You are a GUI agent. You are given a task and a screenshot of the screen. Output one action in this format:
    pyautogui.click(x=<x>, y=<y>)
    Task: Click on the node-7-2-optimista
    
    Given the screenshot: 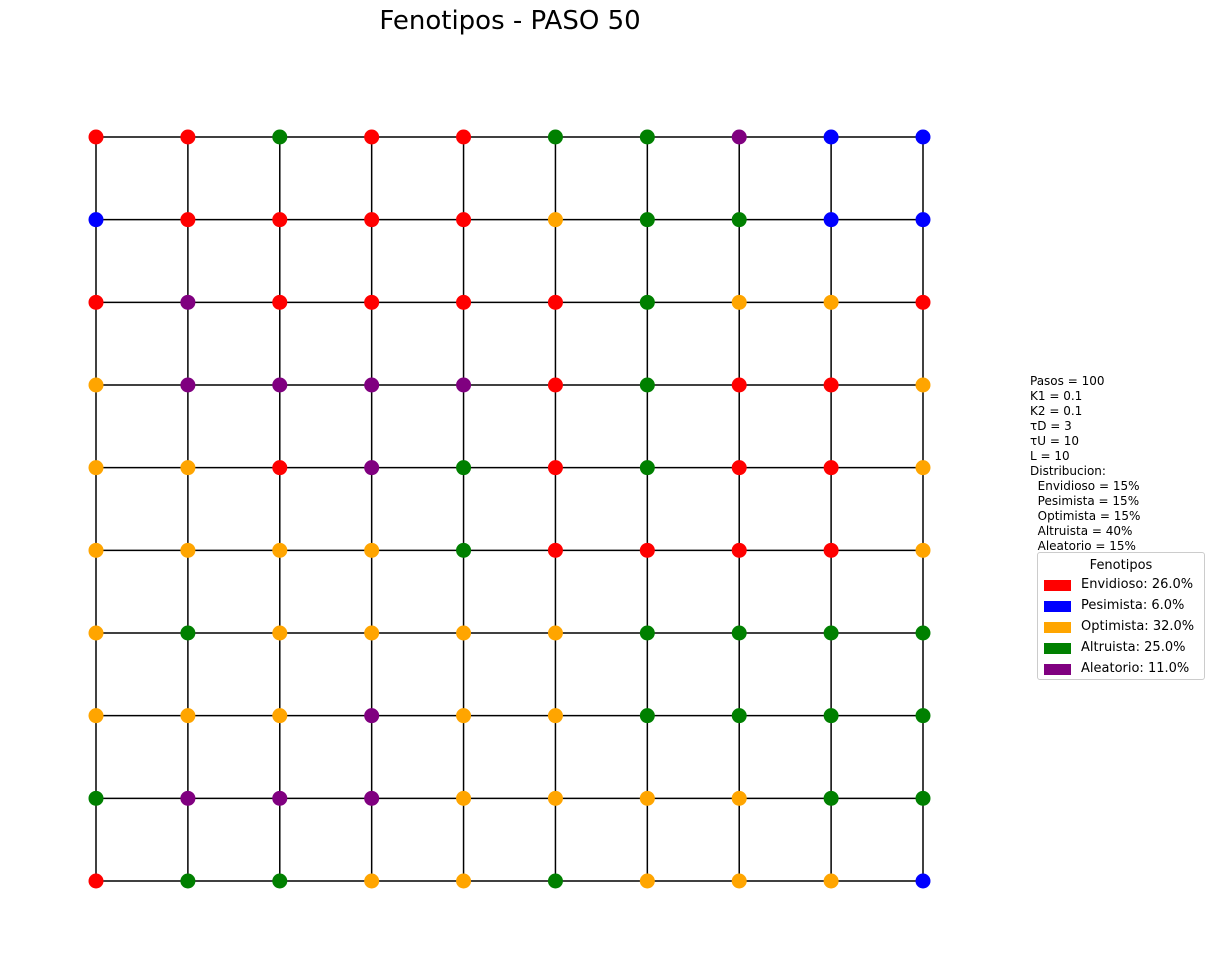 What is the action you would take?
    pyautogui.click(x=280, y=716)
    